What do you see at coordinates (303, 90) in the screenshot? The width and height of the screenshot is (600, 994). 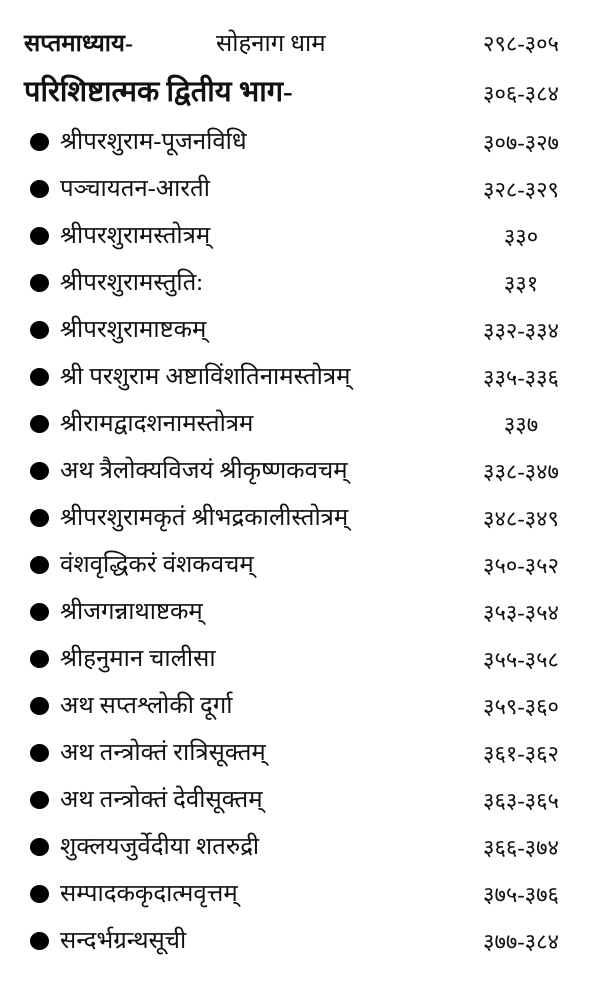 I see `toc-header-row-2: परिशिष्टात्मक द्वितीय भाग- ३०६-३८४` at bounding box center [303, 90].